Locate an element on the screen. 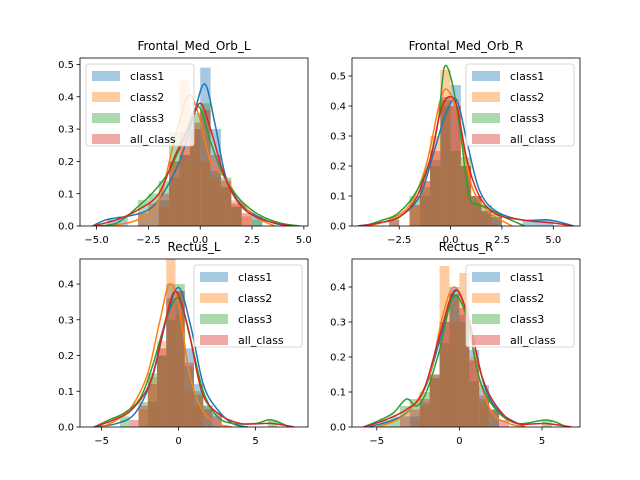 Image resolution: width=640 pixels, height=480 pixels. legend-label: all_class is located at coordinates (153, 139).